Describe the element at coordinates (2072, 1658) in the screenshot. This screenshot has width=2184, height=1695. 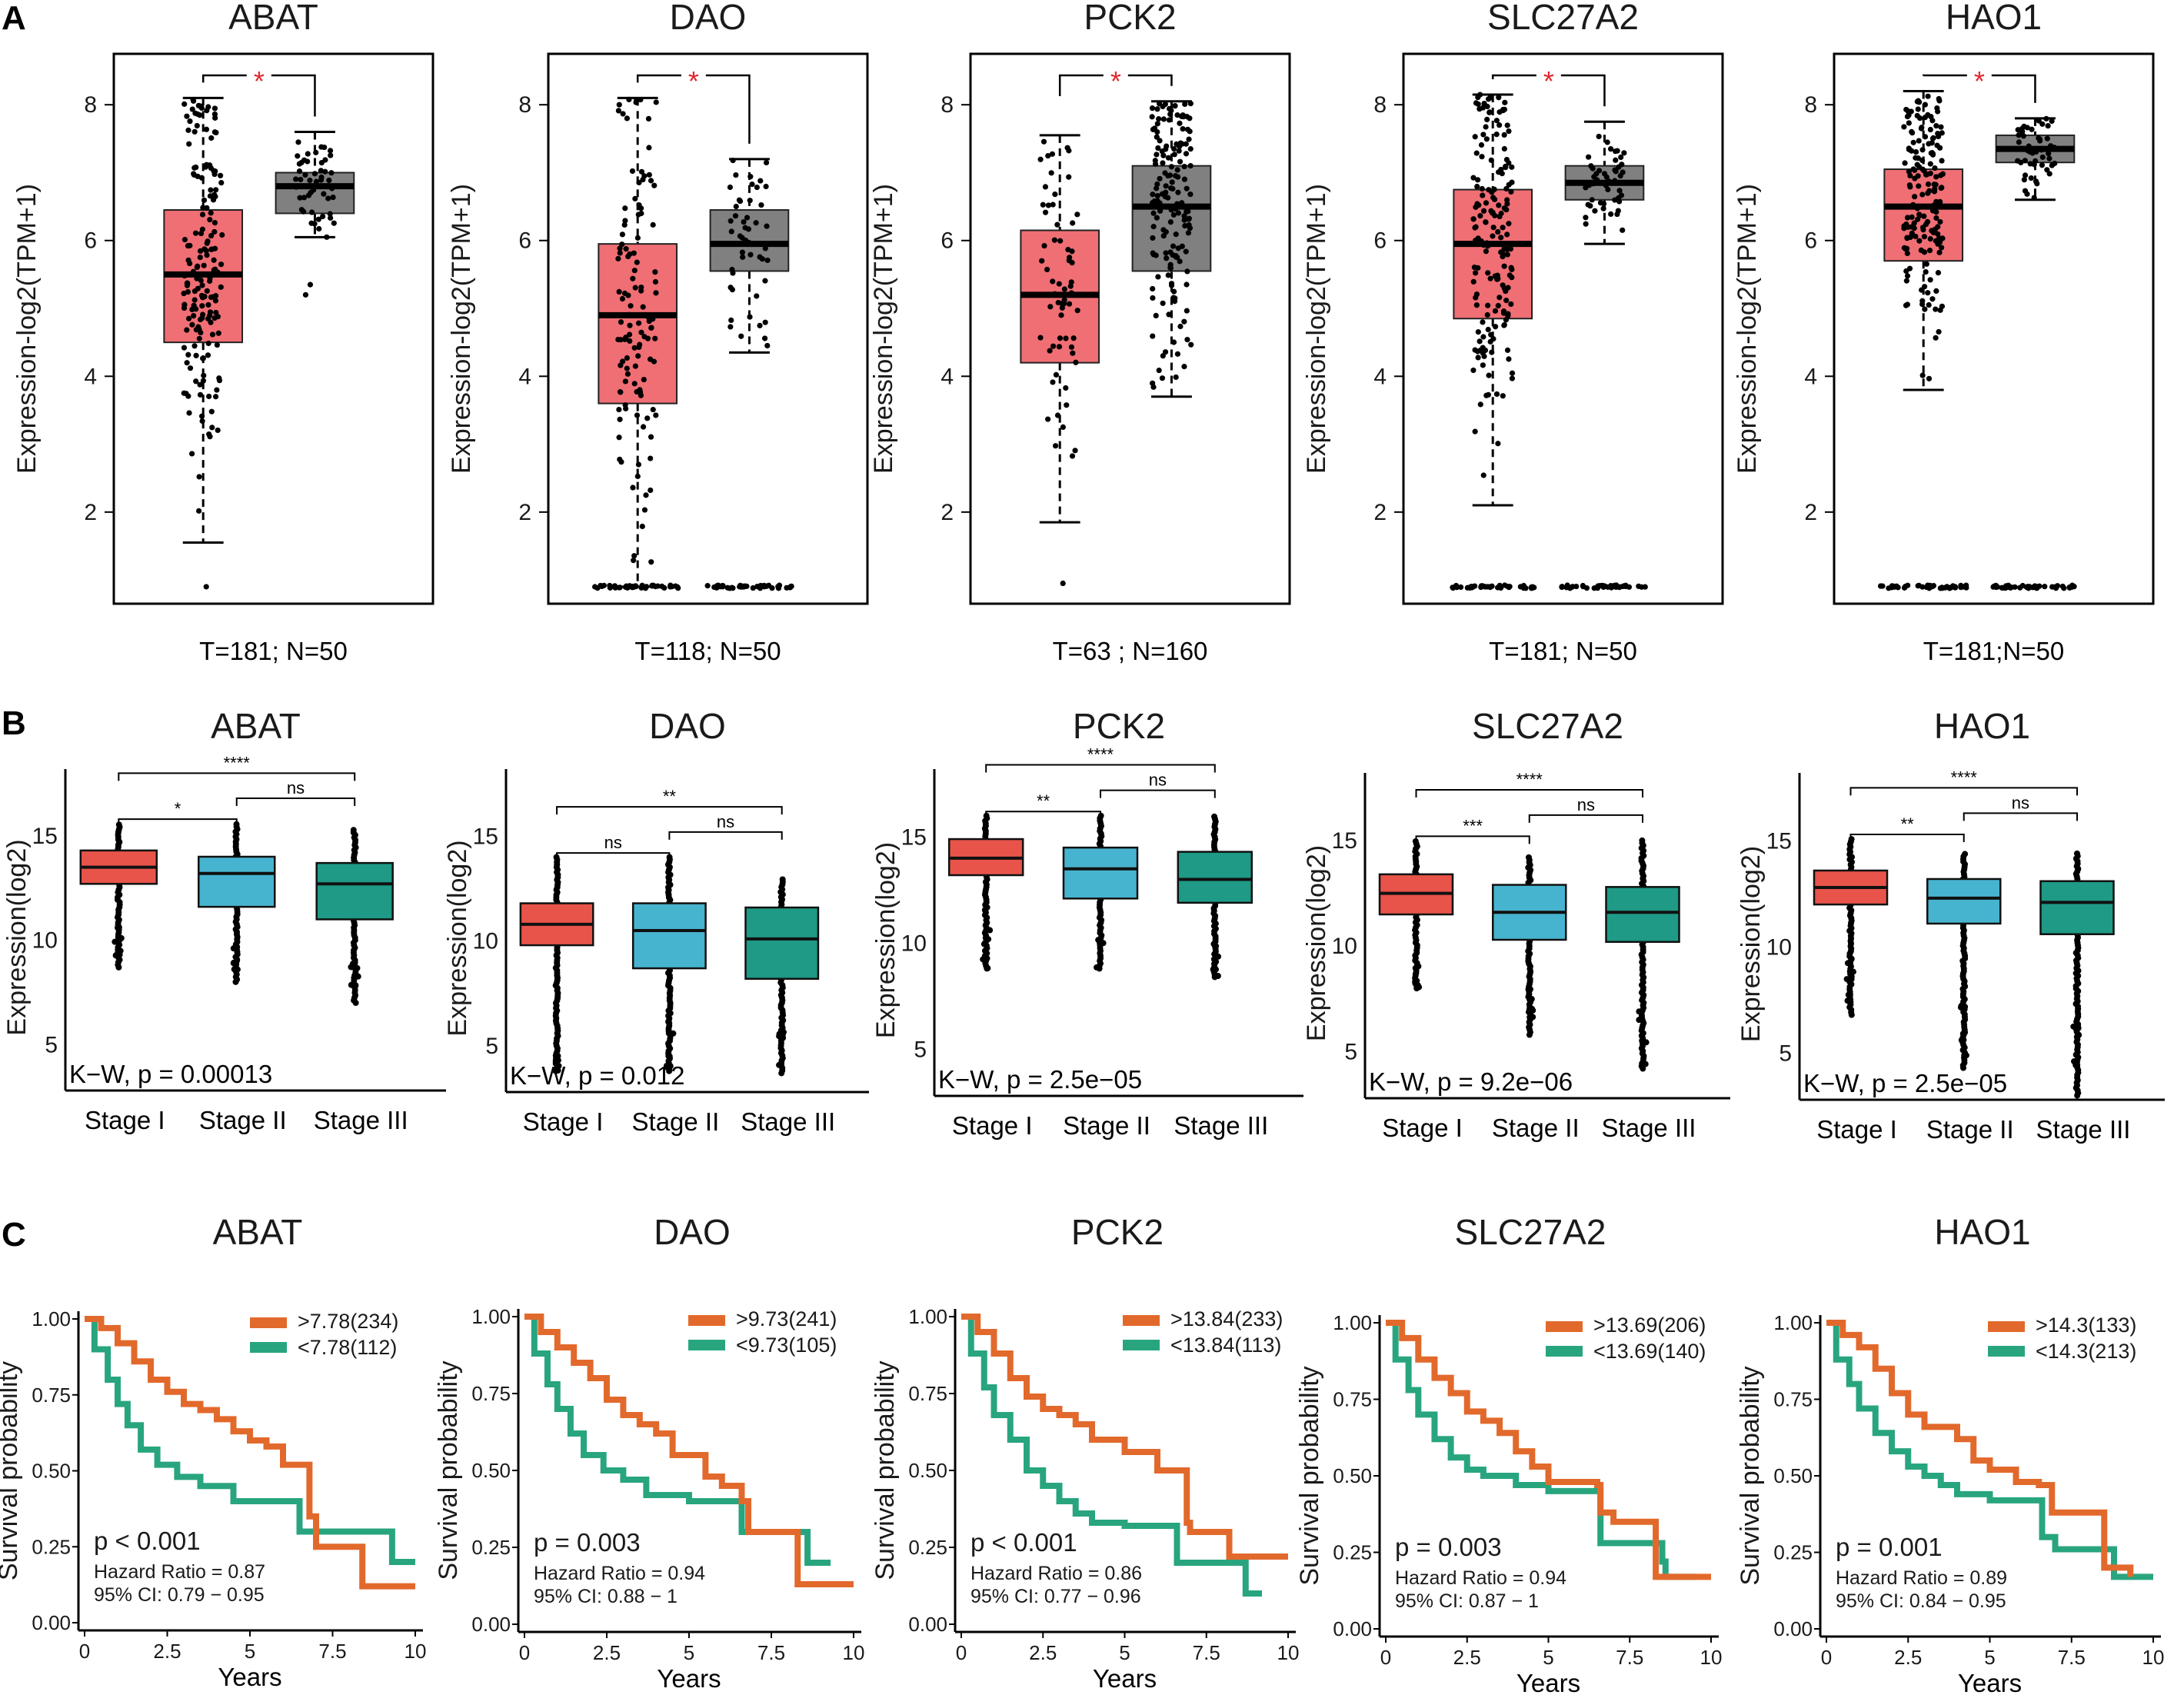
I see `x-tick-label: 7.5` at that location.